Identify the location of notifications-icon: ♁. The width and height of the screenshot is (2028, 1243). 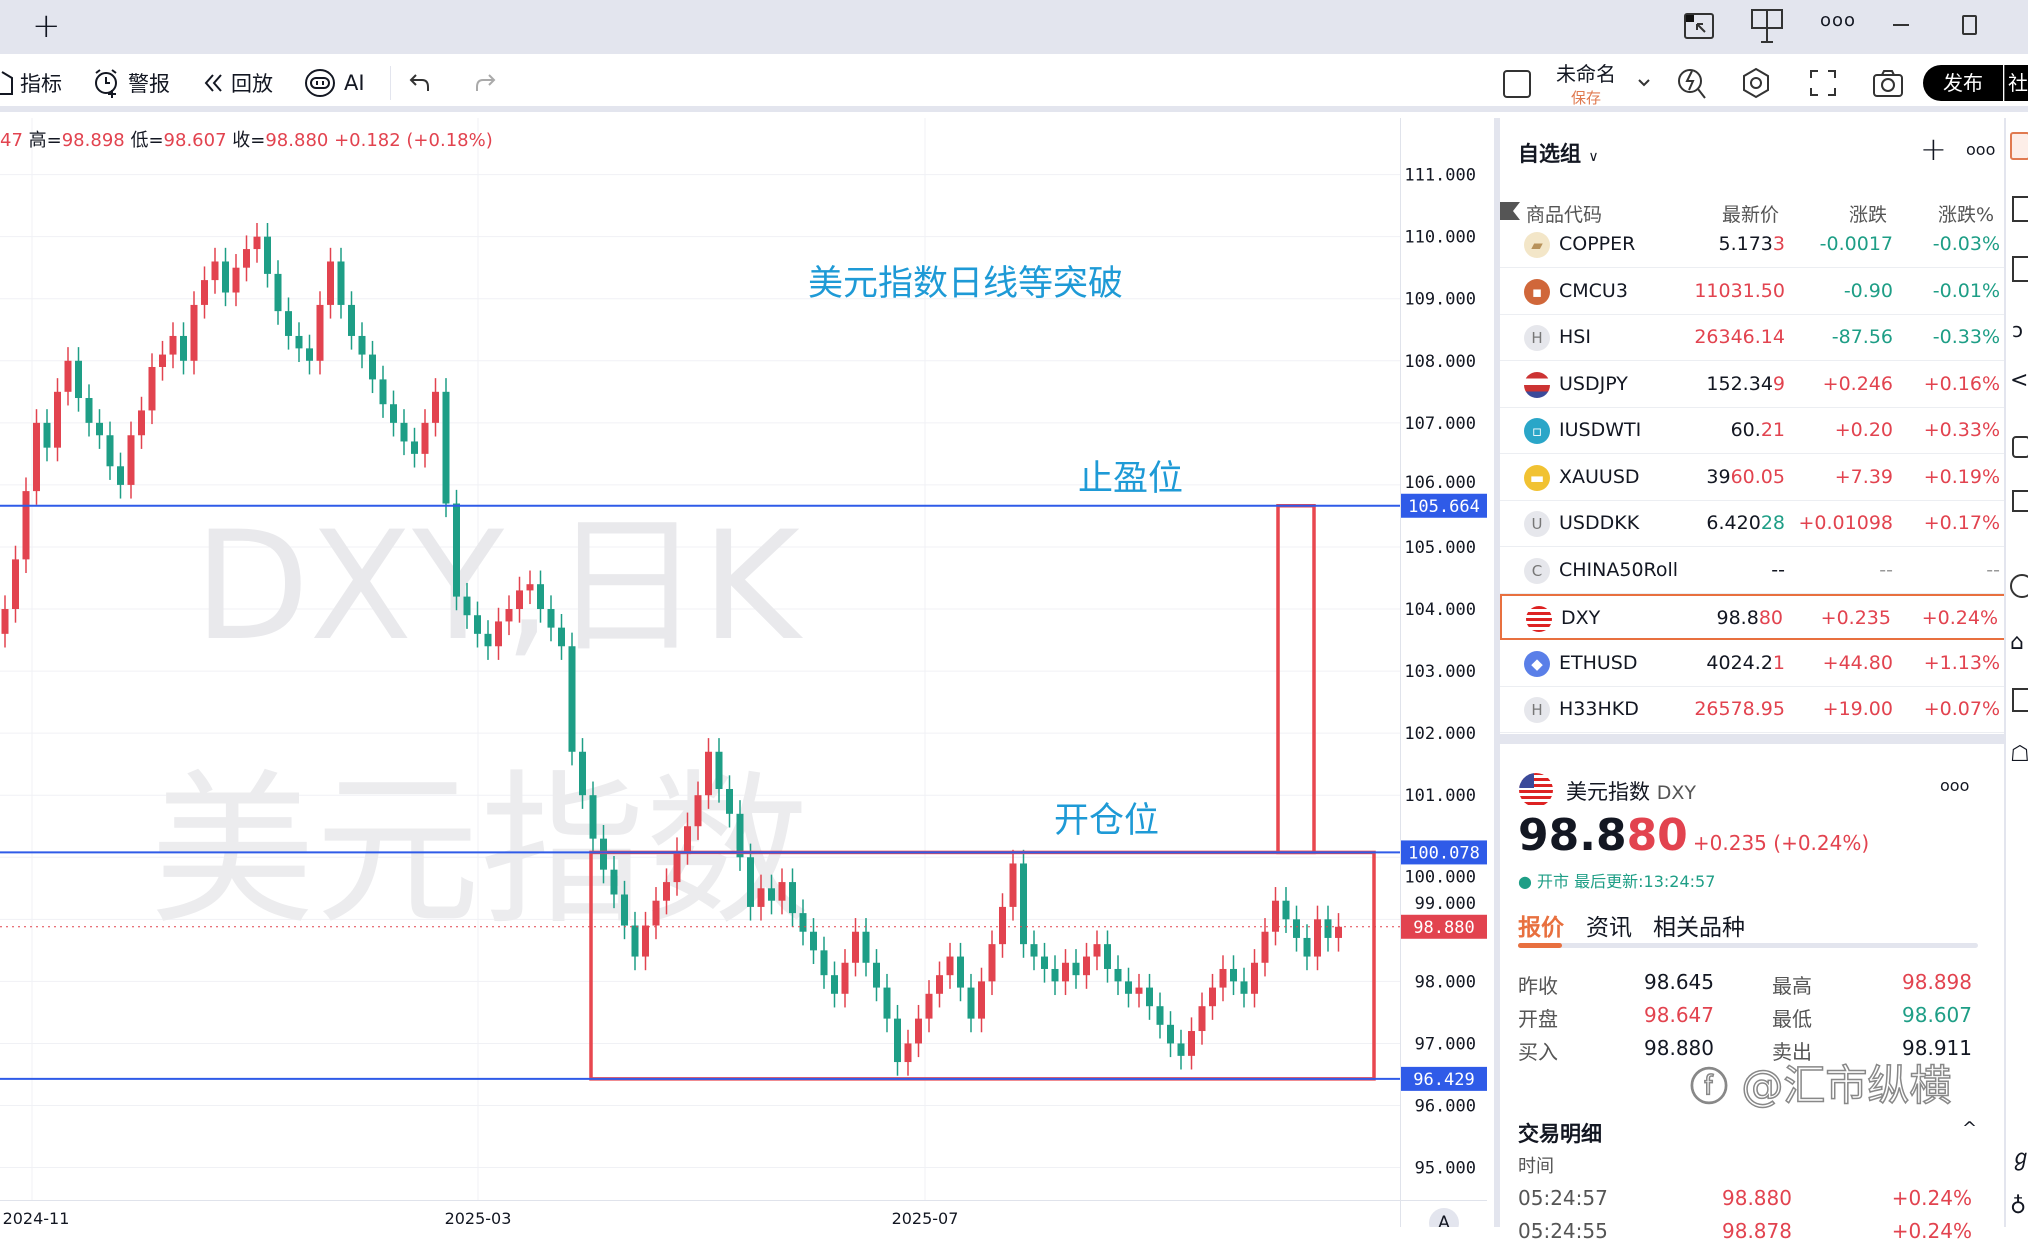
(2018, 1206).